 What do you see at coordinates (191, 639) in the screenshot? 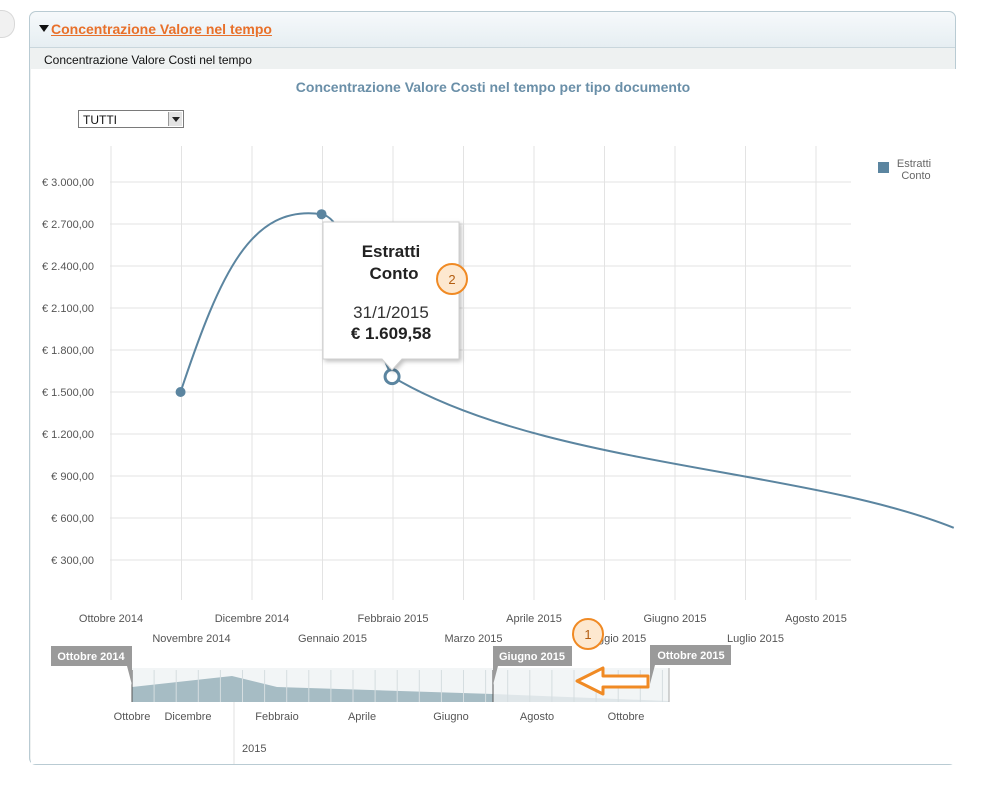
I see `x-tick-label: Novembre 2014` at bounding box center [191, 639].